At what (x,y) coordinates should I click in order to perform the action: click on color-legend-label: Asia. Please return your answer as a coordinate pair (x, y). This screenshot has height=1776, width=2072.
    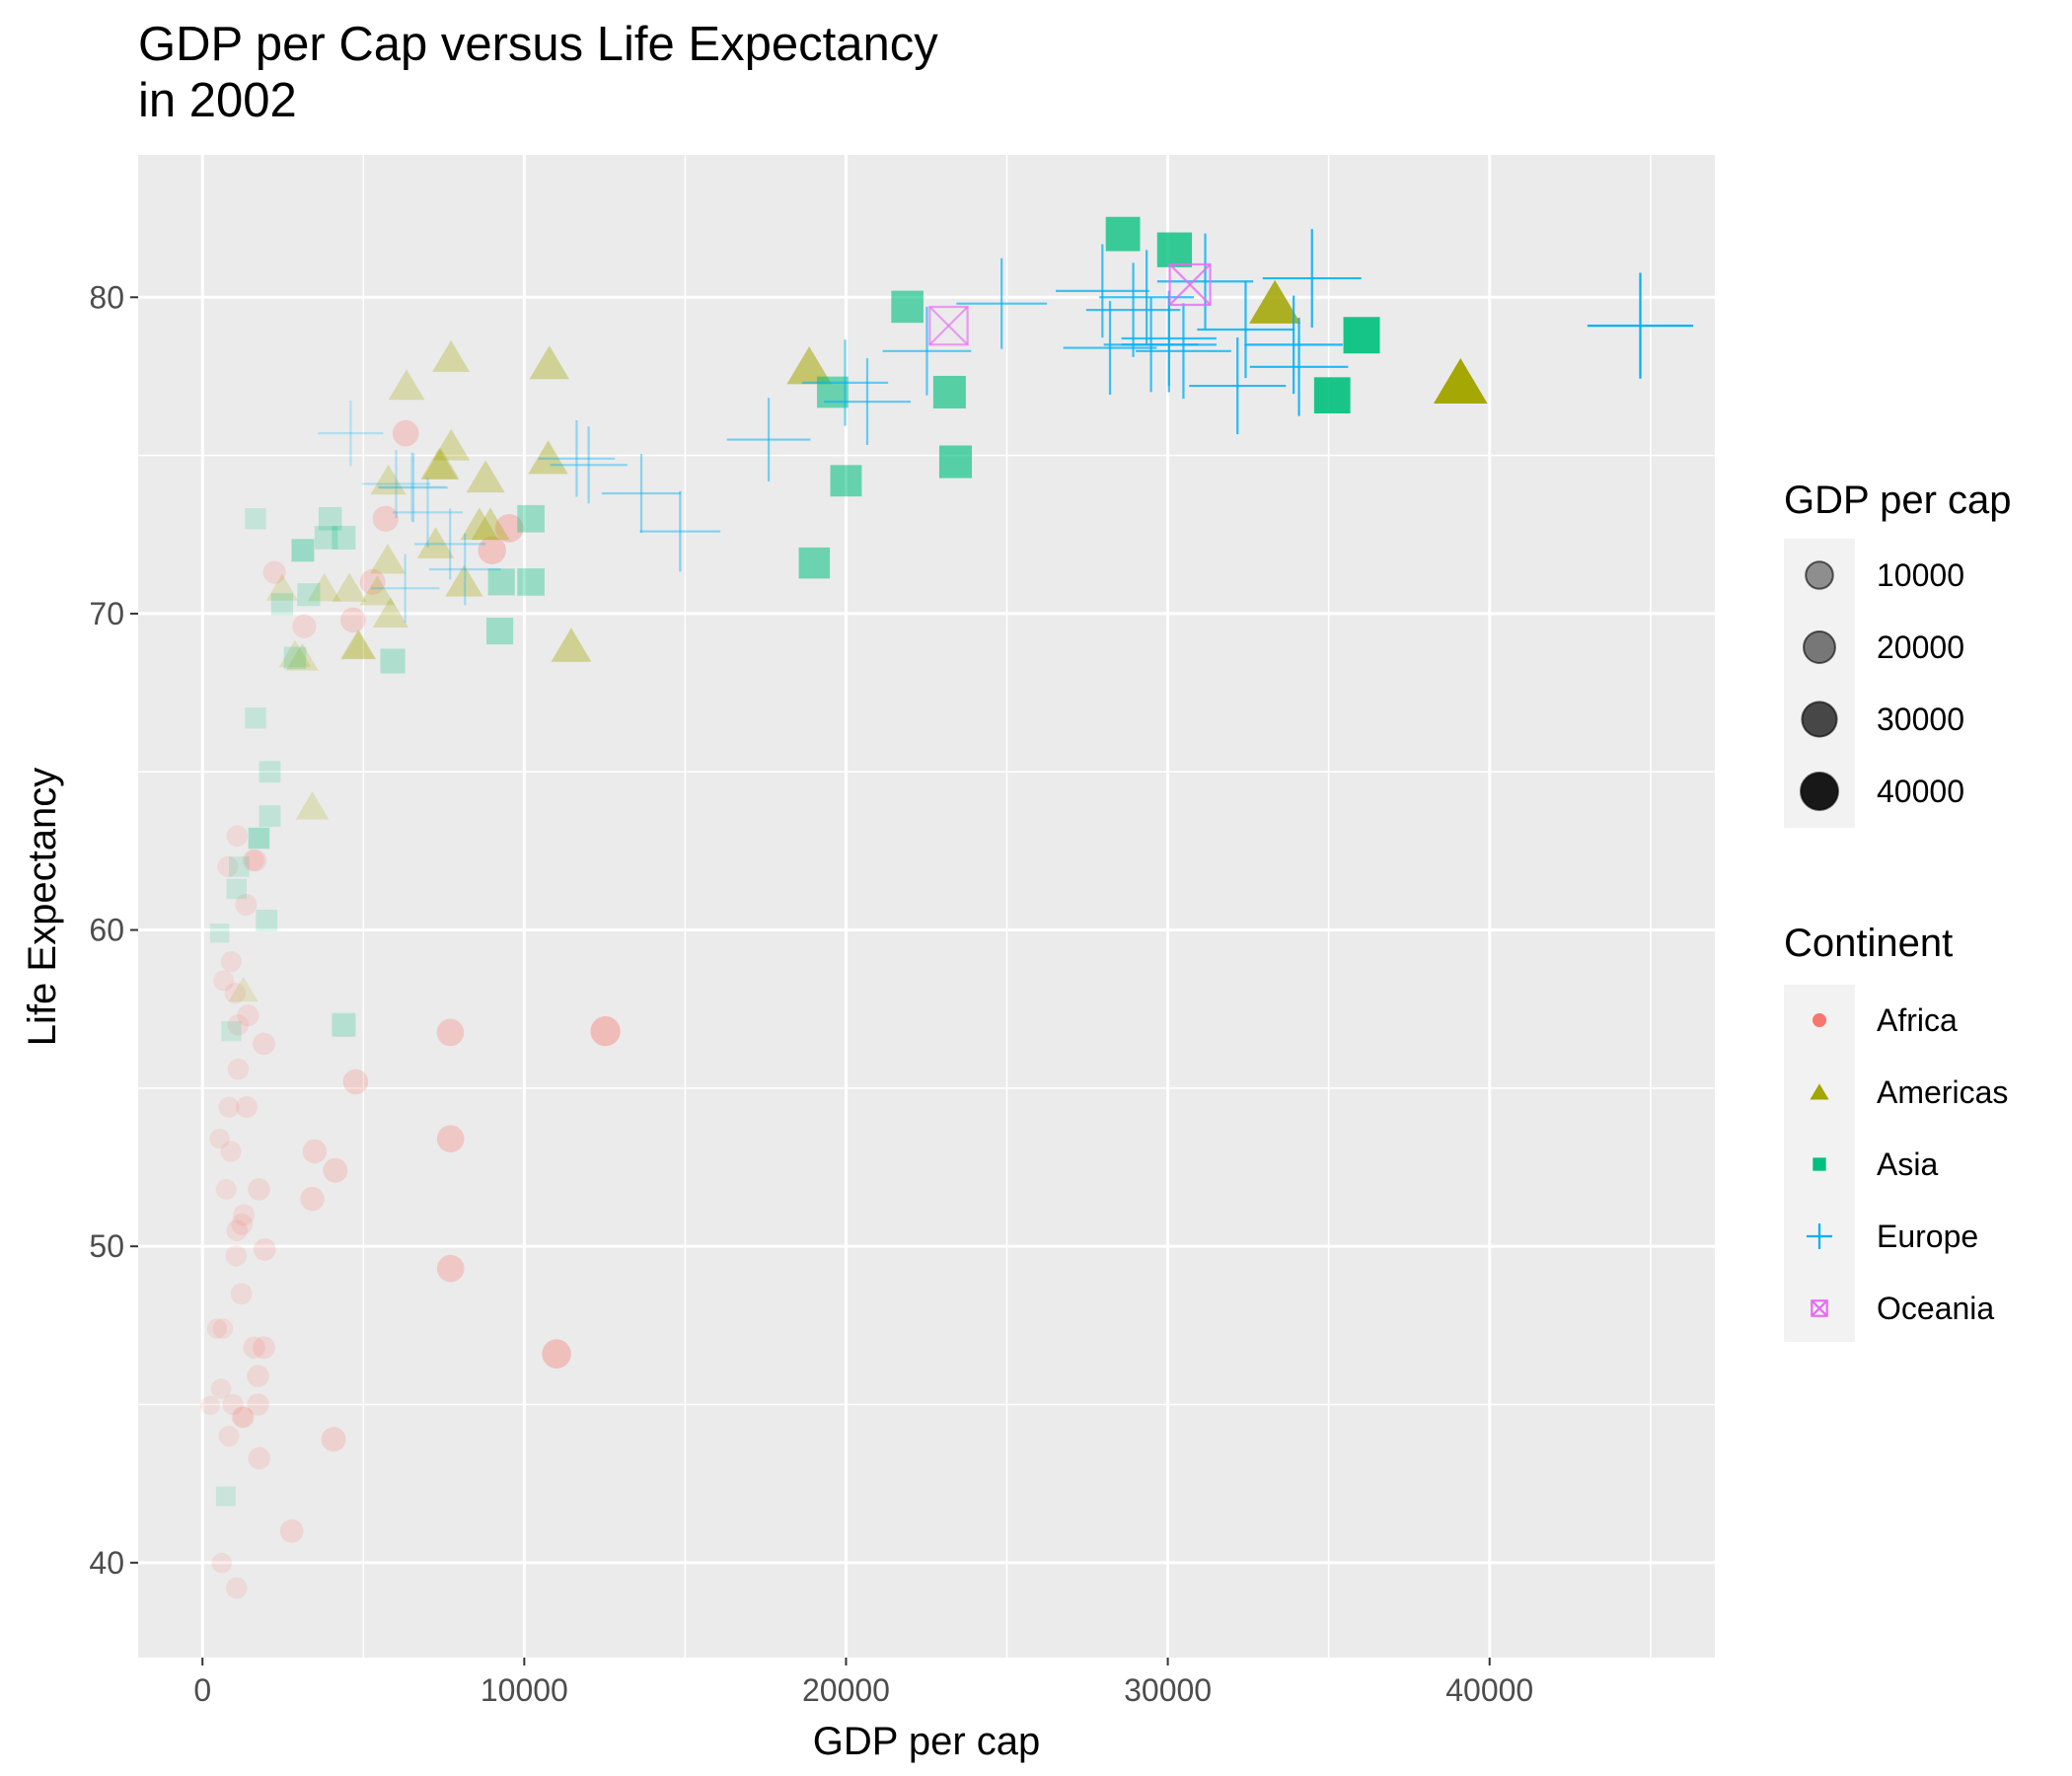
    Looking at the image, I should click on (1907, 1165).